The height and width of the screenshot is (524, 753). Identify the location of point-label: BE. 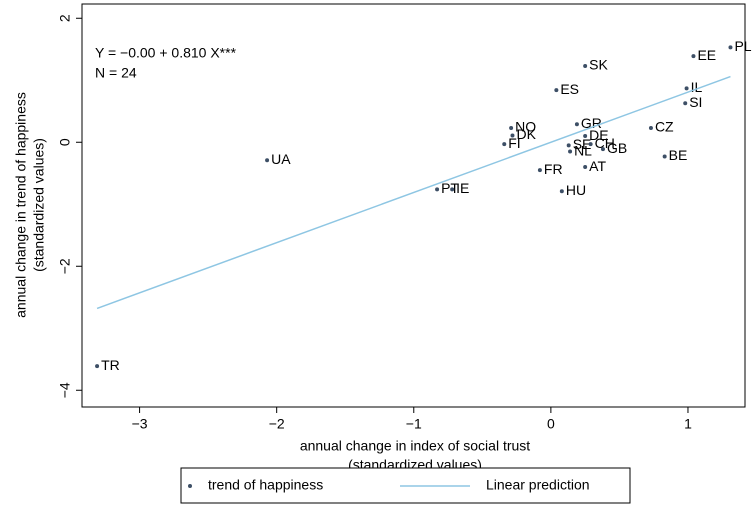
(678, 155).